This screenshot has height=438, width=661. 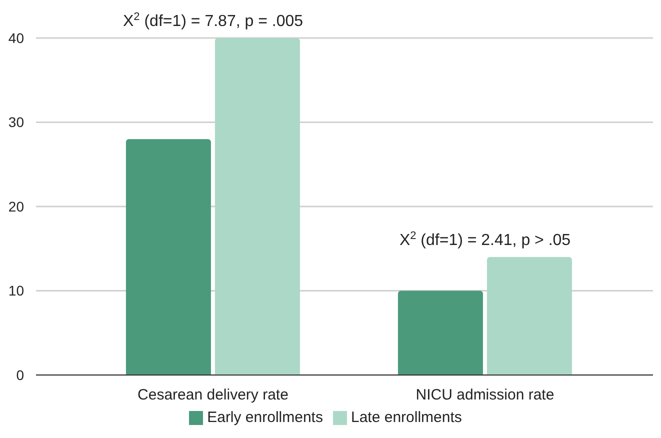 I want to click on y-tick-label: 20, so click(x=16, y=206).